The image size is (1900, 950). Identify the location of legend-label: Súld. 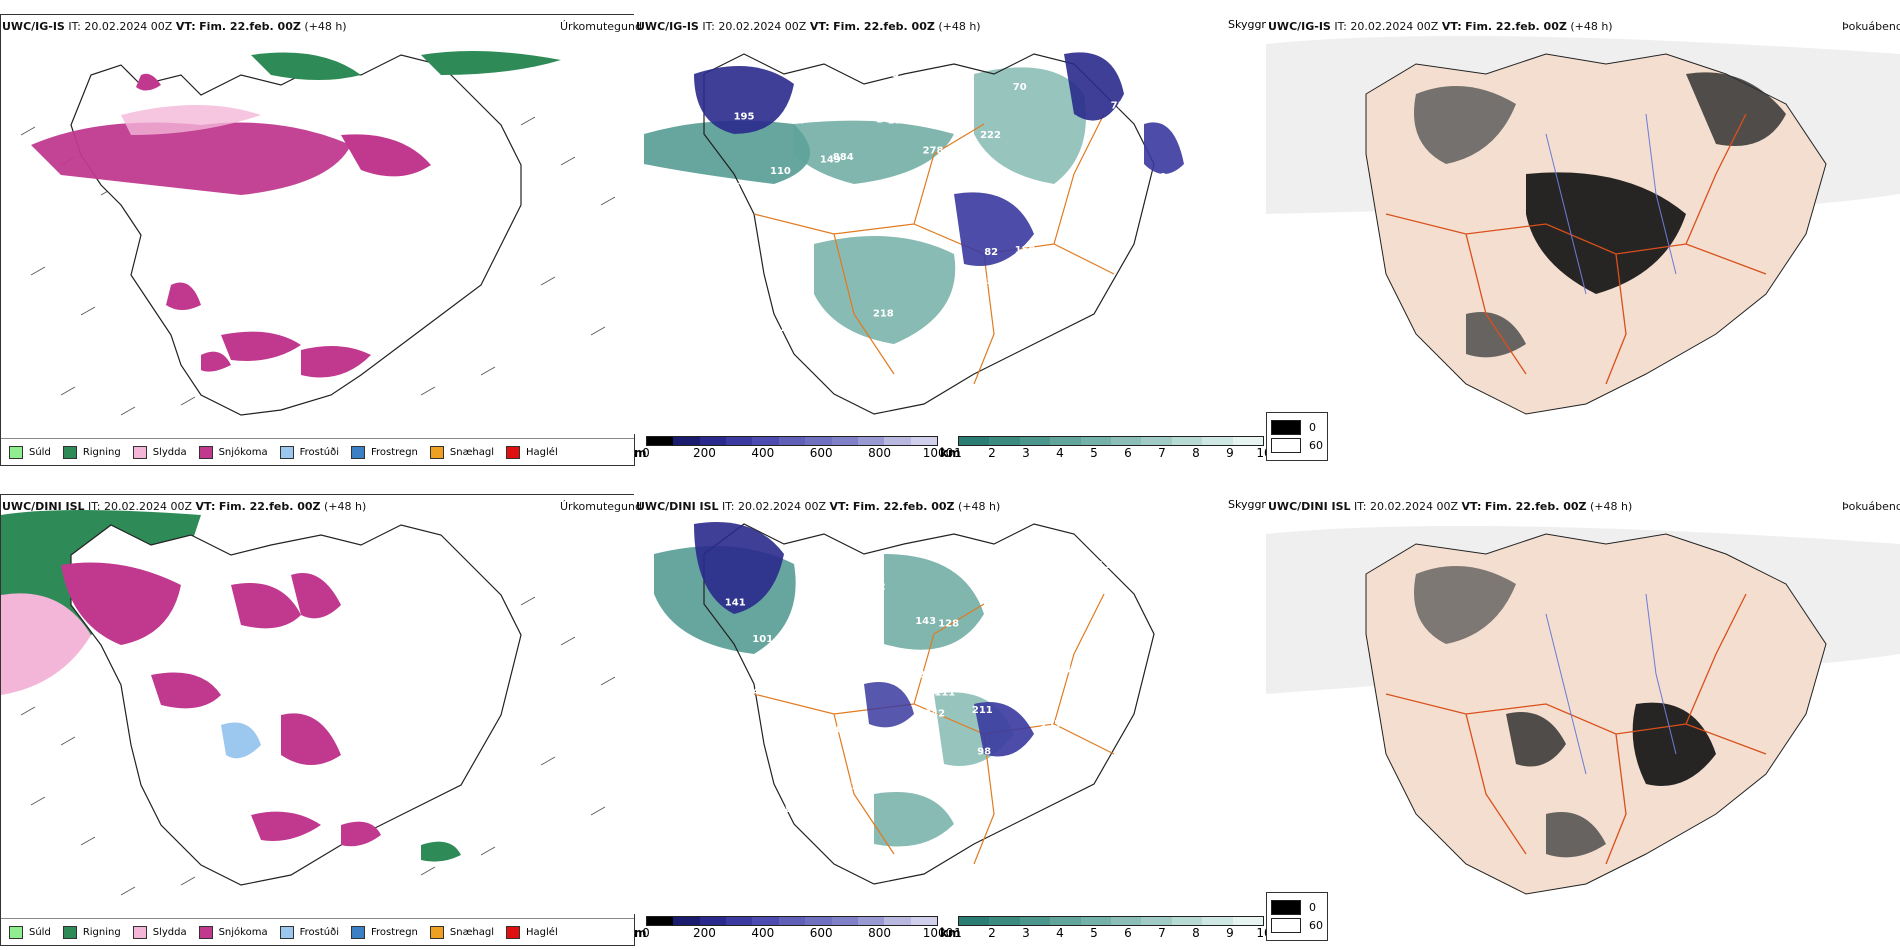
(40, 452).